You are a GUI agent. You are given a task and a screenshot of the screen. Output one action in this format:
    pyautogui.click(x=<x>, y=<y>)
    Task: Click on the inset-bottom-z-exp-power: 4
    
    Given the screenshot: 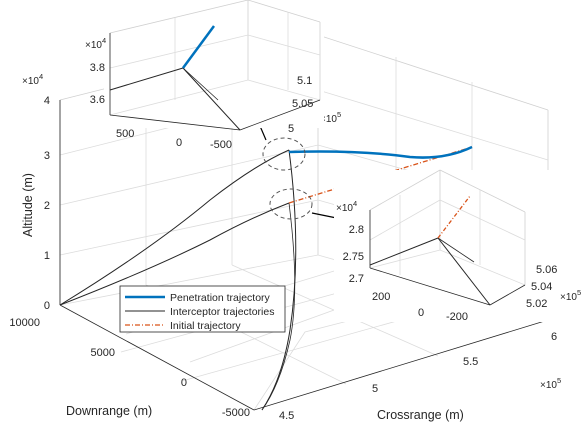 What is the action you would take?
    pyautogui.click(x=355, y=203)
    